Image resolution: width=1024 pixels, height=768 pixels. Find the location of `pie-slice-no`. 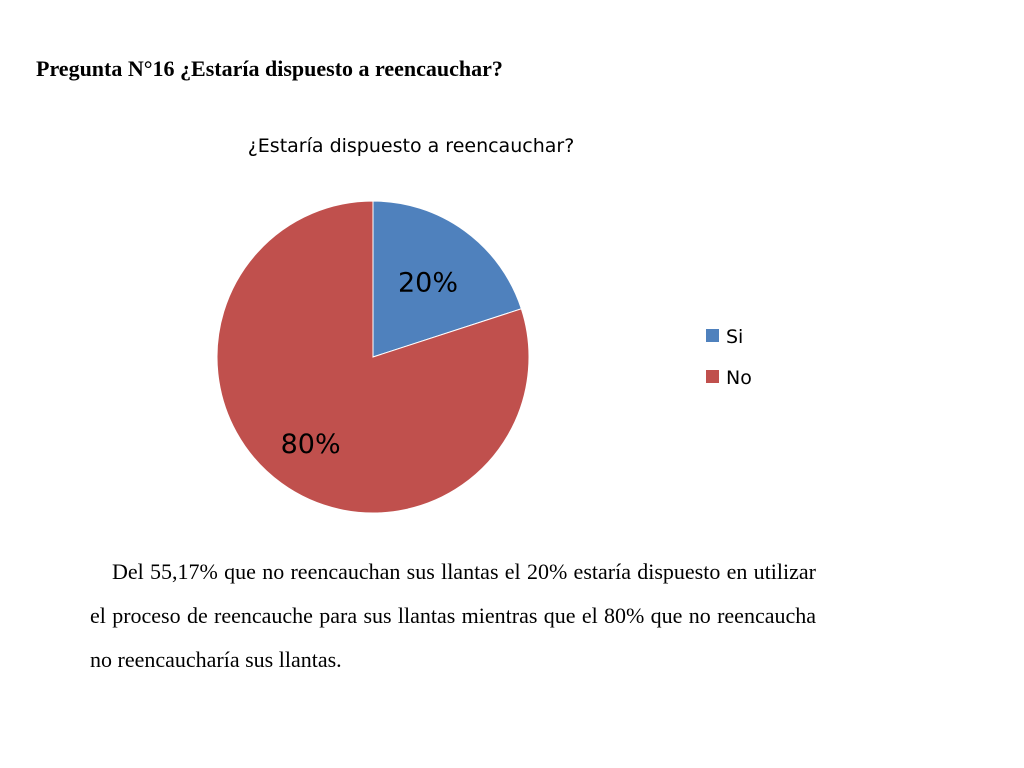

pie-slice-no is located at coordinates (373, 357).